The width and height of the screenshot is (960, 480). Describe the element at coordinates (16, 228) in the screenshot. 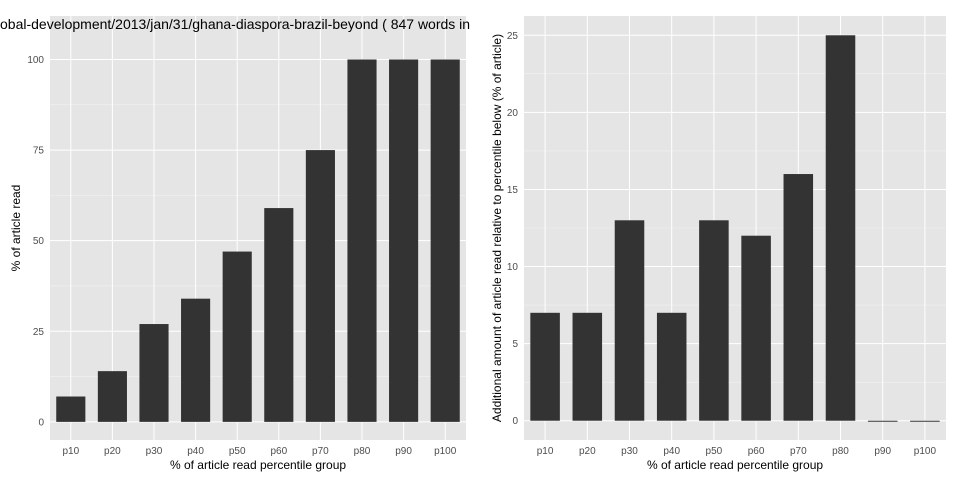

I see `left-y-axis-title: % of article read` at that location.